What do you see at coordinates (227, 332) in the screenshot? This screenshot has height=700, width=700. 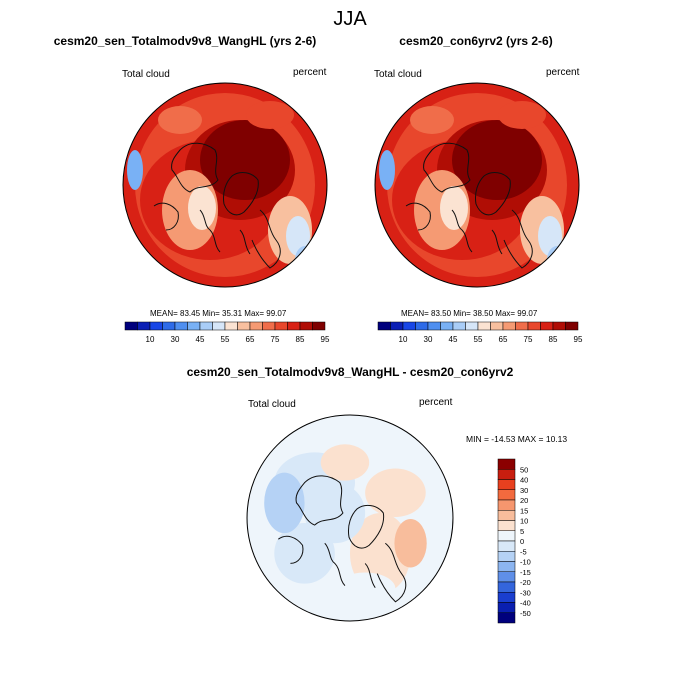 I see `panel1-colorbar: 10 30 45 55 65 75 85 95` at bounding box center [227, 332].